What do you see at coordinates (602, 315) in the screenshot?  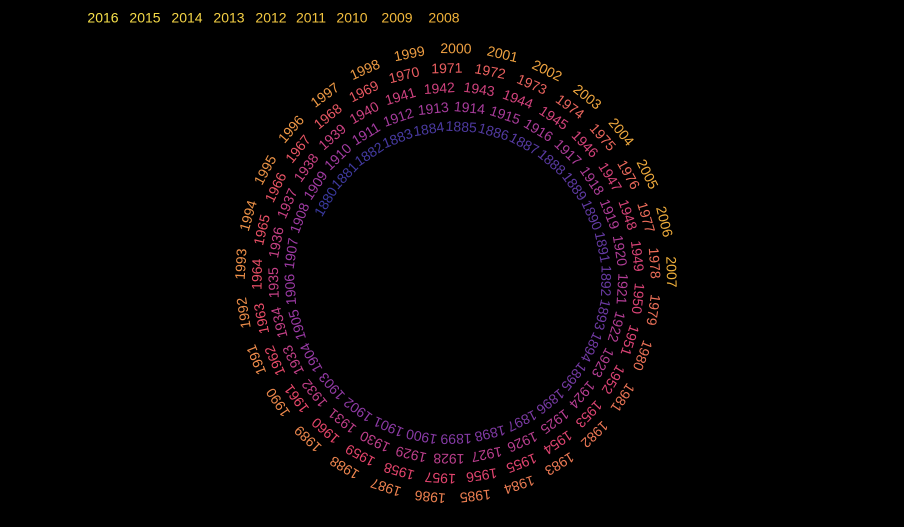 I see `year-label-1893: 1893` at bounding box center [602, 315].